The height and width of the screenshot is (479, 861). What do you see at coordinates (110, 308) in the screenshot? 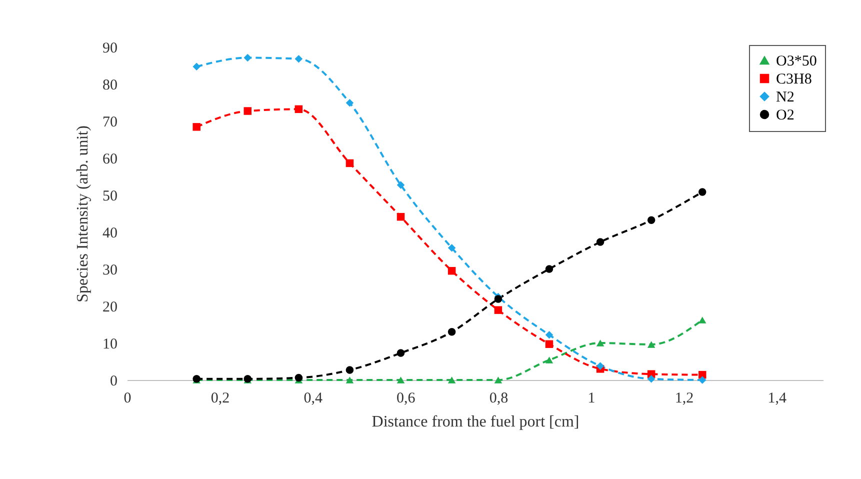
I see `y-tick-label: 20` at bounding box center [110, 308].